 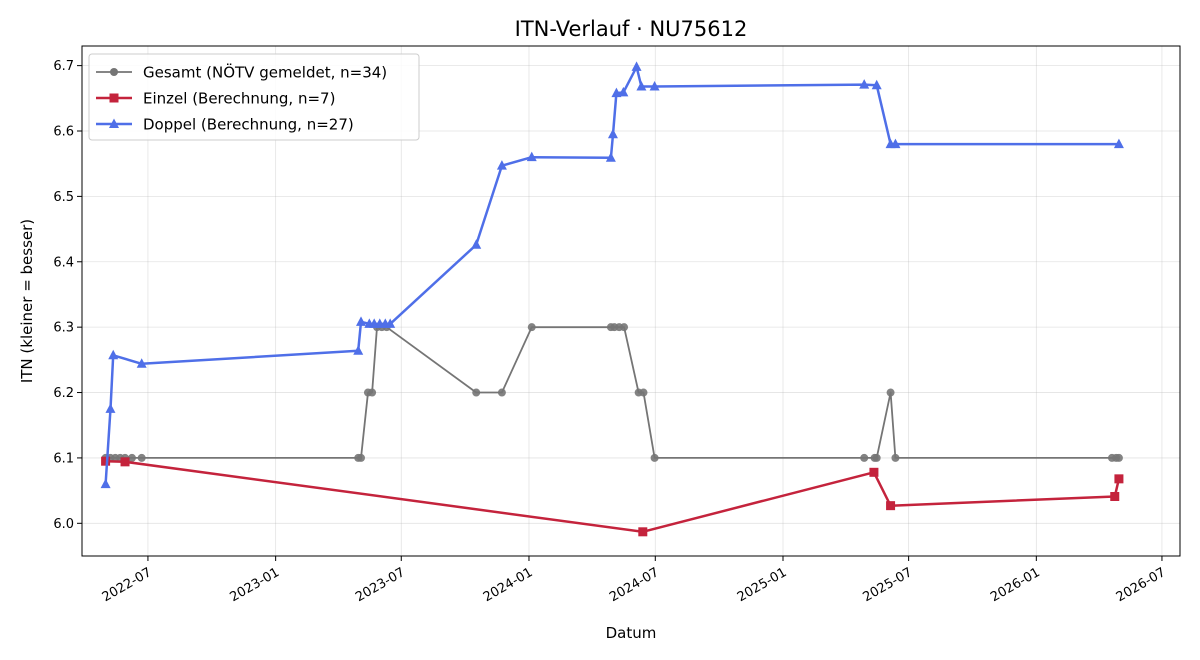 I want to click on series-einzel, so click(x=612, y=496).